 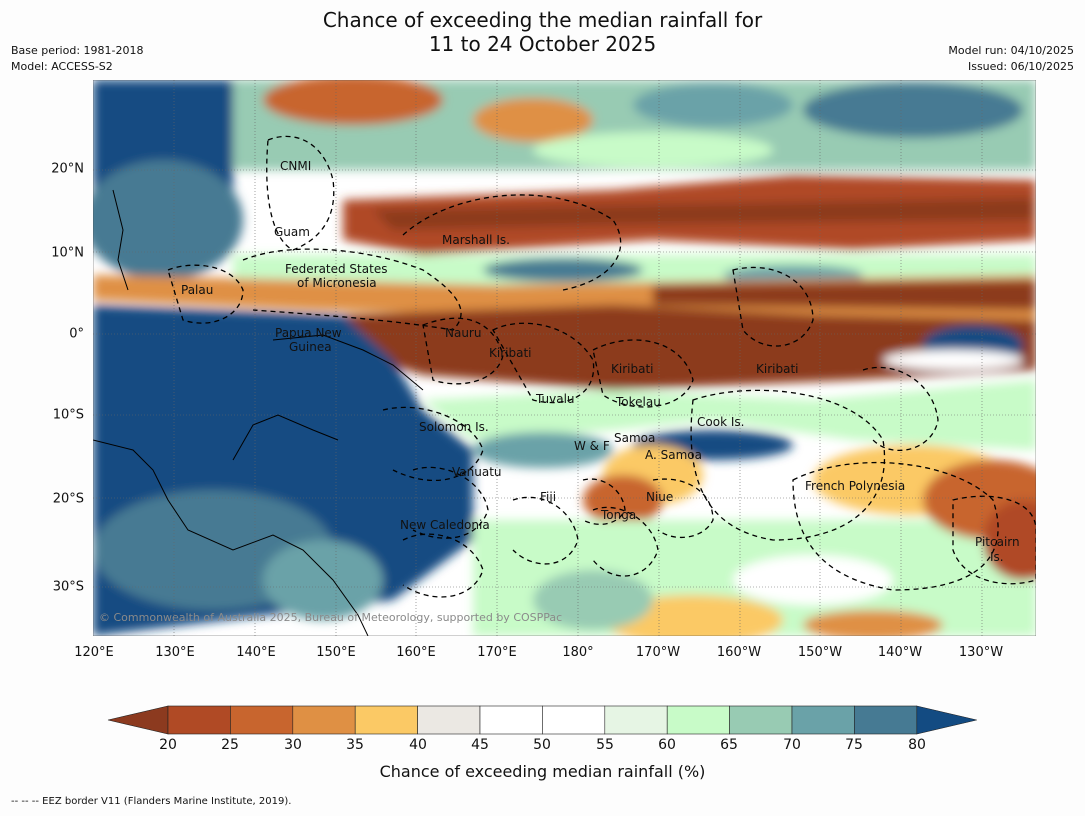 I want to click on colorbar-under-triangle, so click(x=138, y=720).